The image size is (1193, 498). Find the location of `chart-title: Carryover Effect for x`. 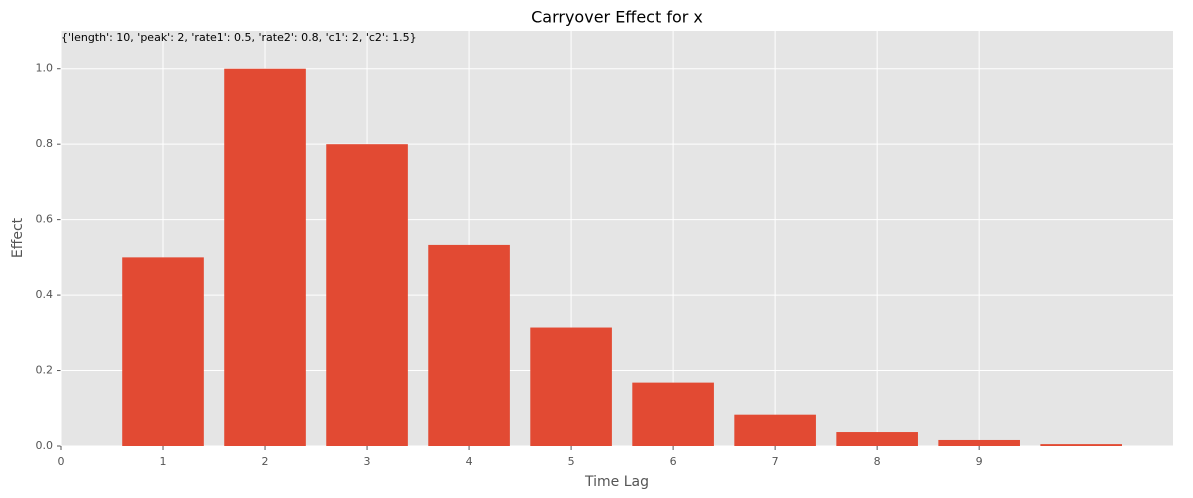

chart-title: Carryover Effect for x is located at coordinates (617, 17).